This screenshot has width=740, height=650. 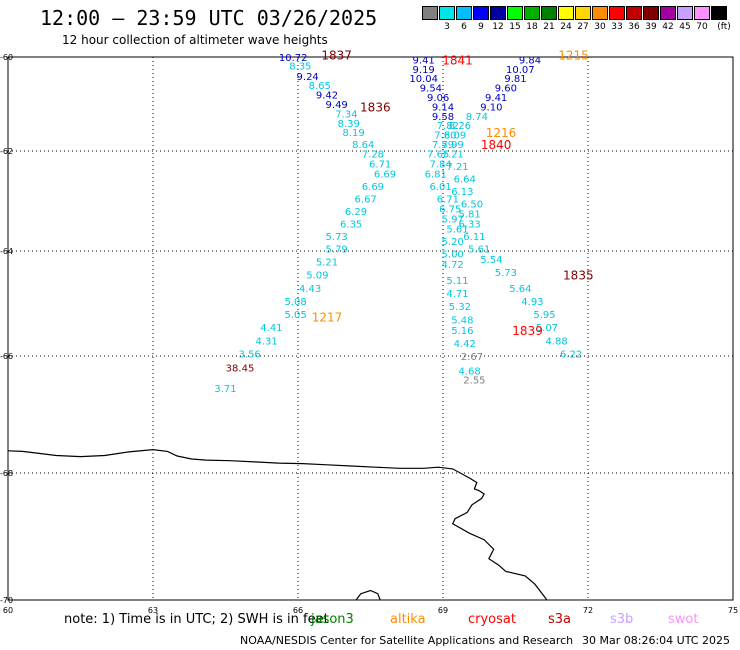 I want to click on orbit-number-label: 1837, so click(x=336, y=56).